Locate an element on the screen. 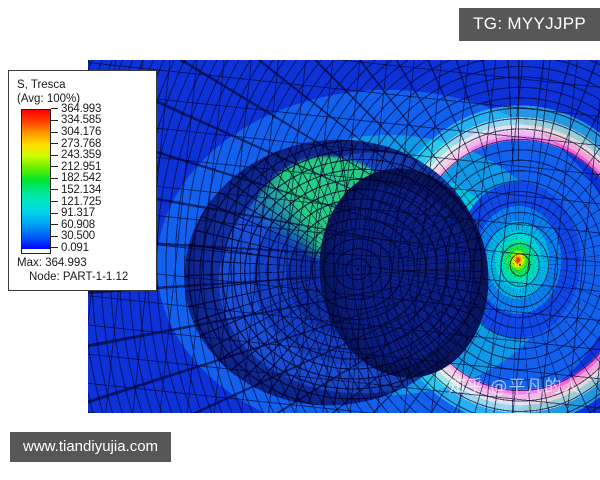  legend-tick: 121.725 is located at coordinates (76, 202).